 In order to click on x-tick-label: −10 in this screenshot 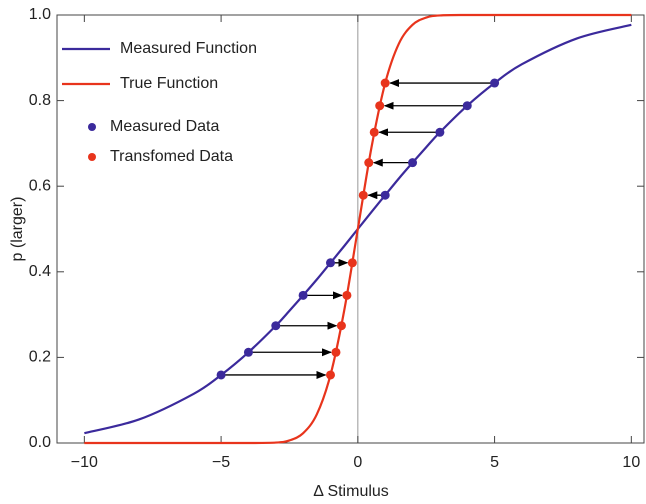, I will do `click(84, 462)`.